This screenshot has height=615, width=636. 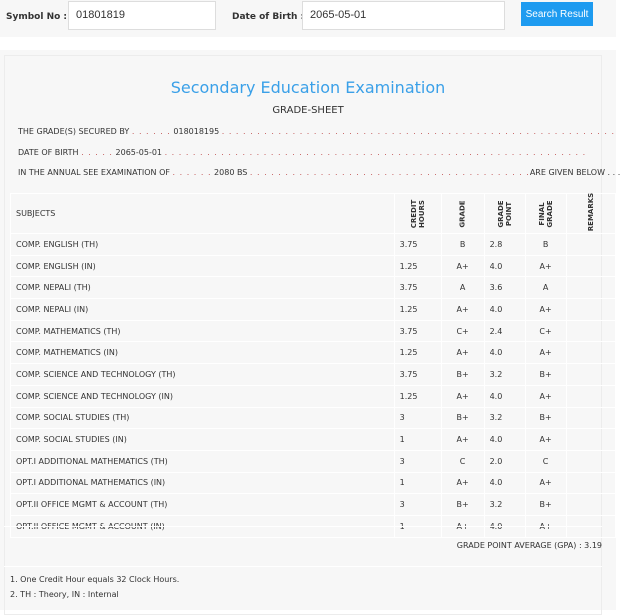 I want to click on exam-title: Secondary Education Examination, so click(x=308, y=87).